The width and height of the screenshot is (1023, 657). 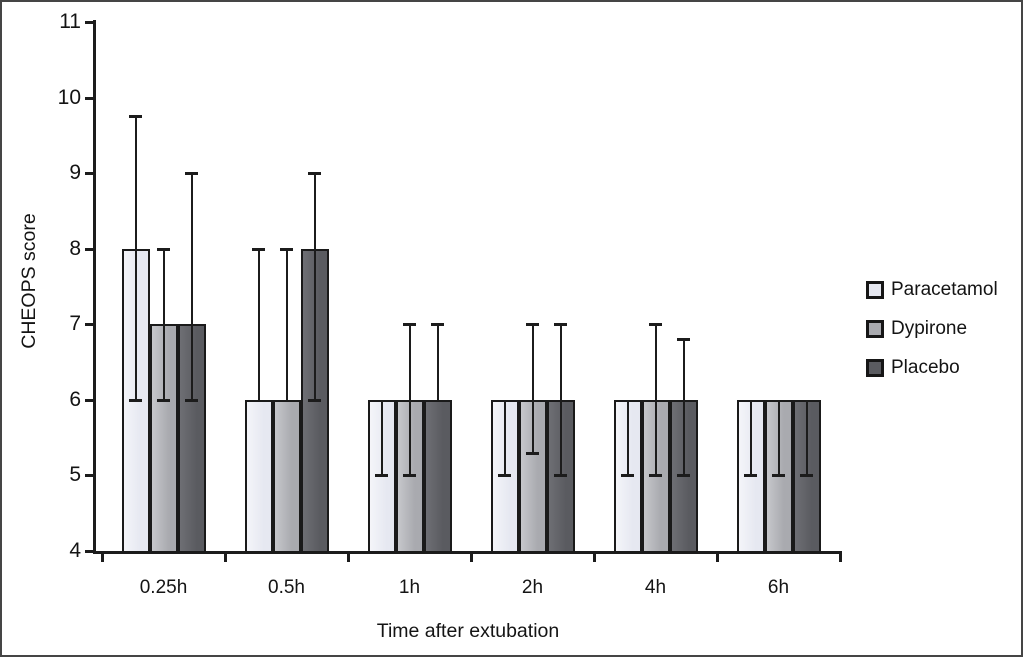 I want to click on error-bar-cap-top-dypirone-1h, so click(x=409, y=325).